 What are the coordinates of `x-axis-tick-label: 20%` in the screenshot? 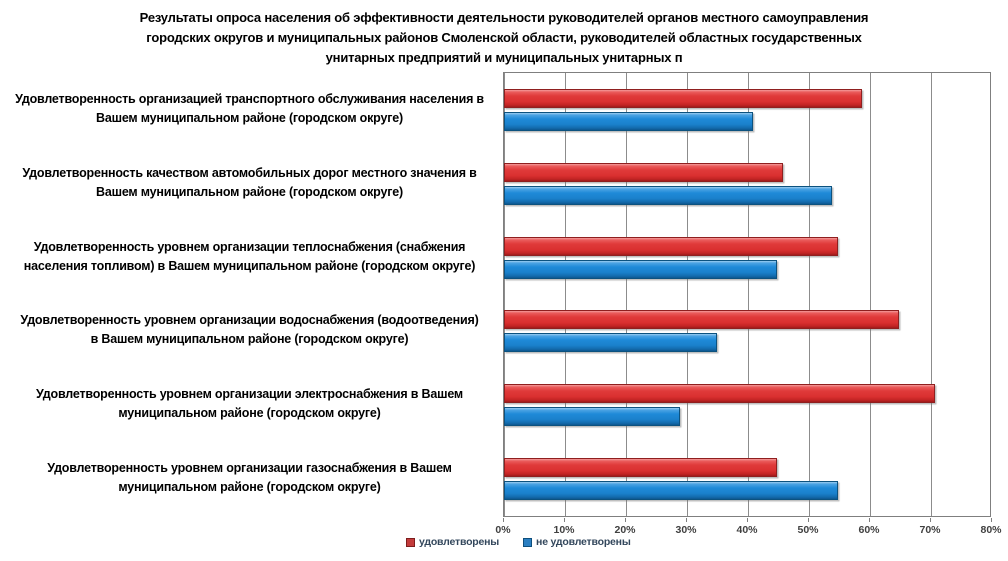 It's located at (625, 530).